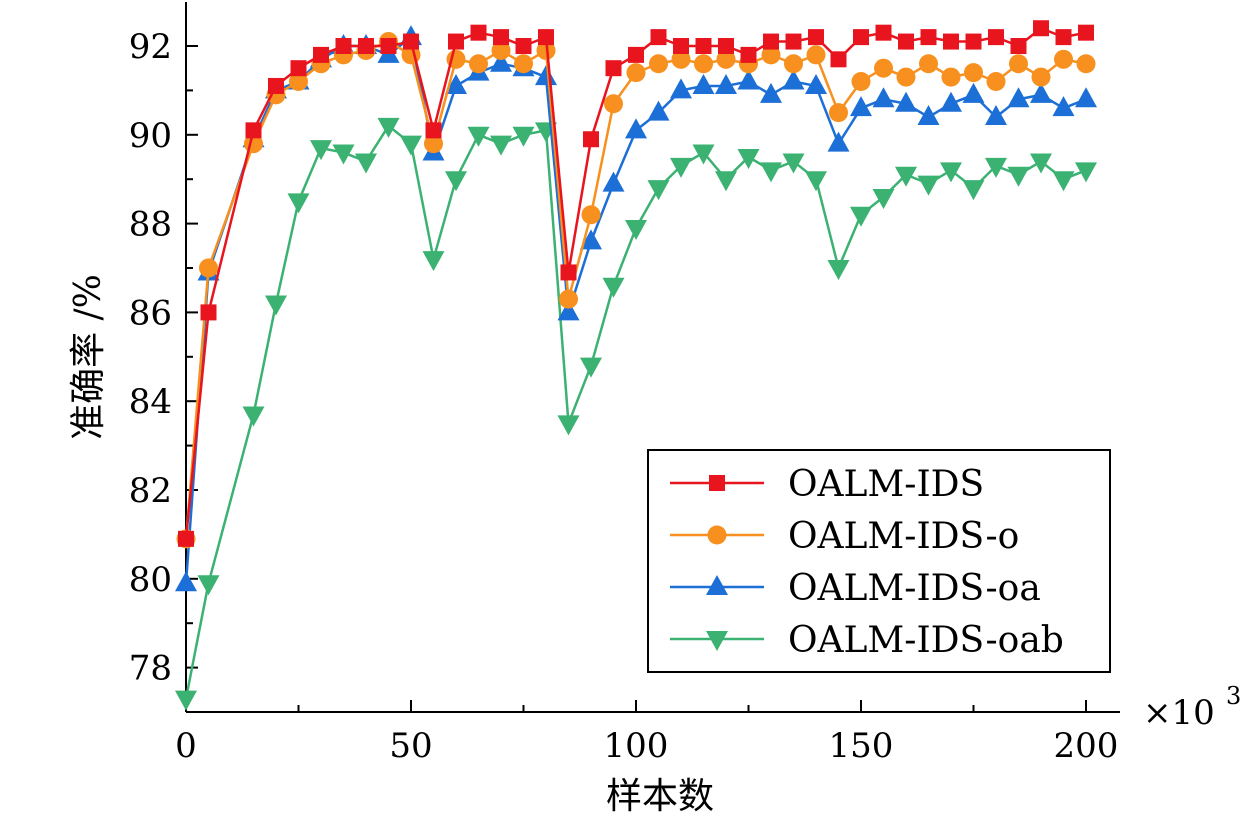 Image resolution: width=1260 pixels, height=821 pixels. I want to click on x-axis-title: 样本数, so click(660, 796).